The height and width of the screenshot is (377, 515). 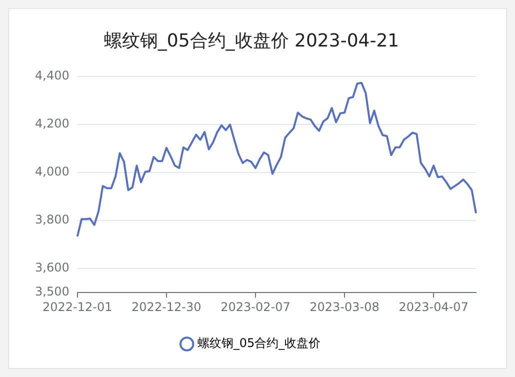 I want to click on x-tick-label: 2022-12-01, so click(x=77, y=307).